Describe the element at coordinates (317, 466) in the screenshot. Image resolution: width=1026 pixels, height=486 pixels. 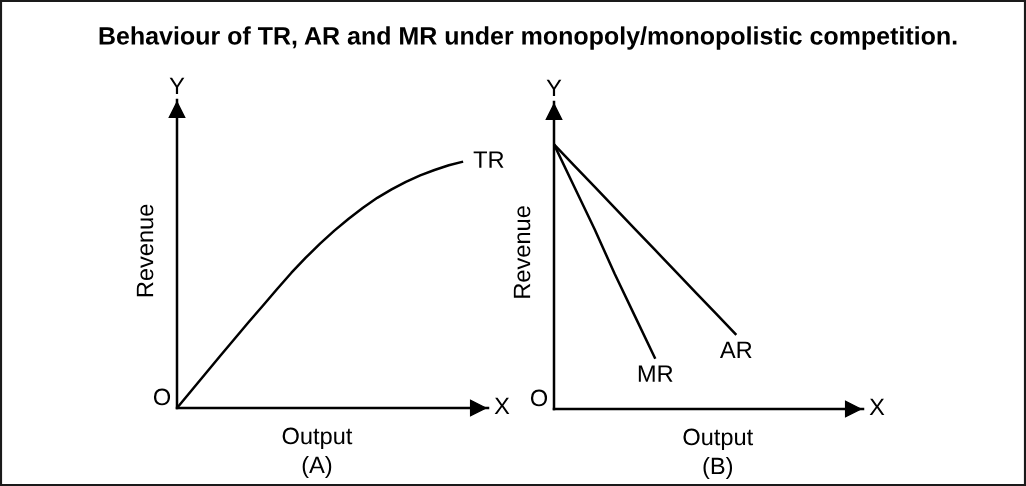
I see `text: (A)` at that location.